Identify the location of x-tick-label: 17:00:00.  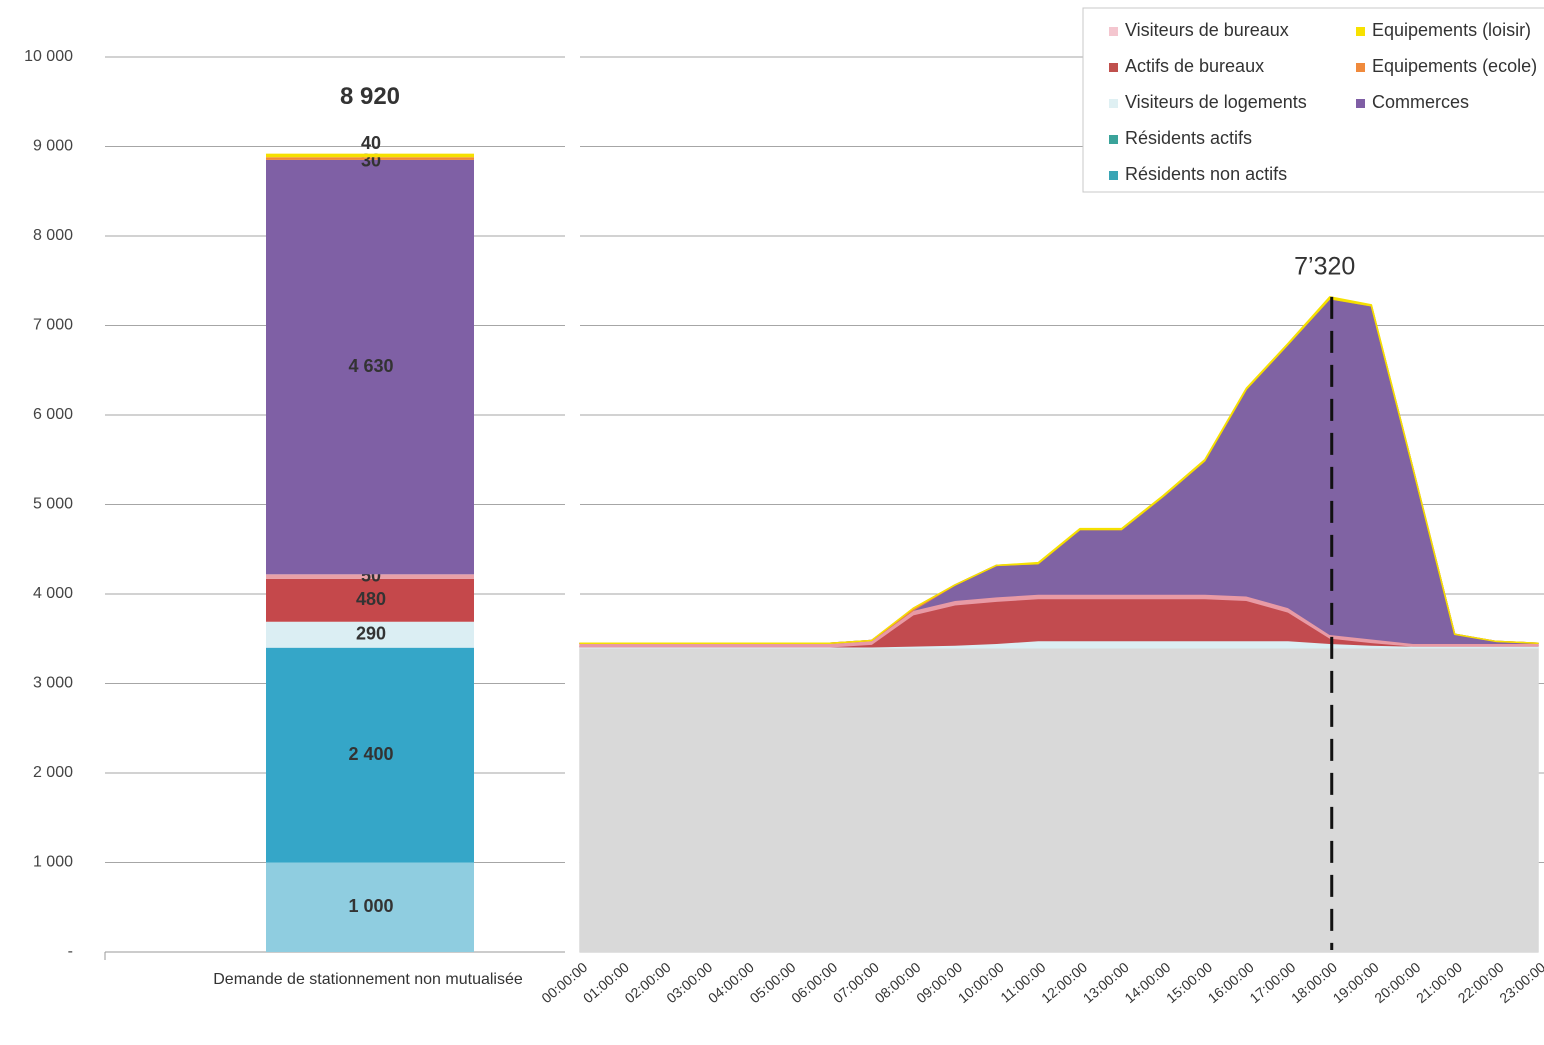
(1272, 982).